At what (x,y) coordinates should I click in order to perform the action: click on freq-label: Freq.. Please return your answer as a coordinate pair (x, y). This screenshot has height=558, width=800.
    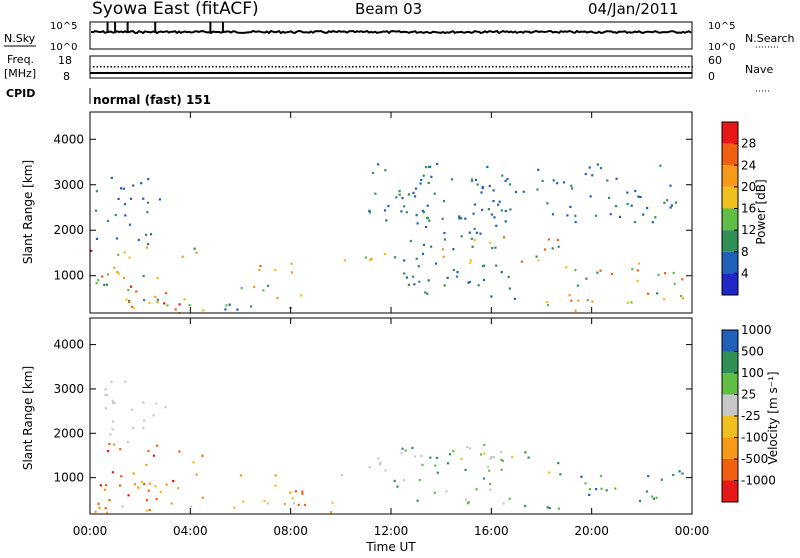
    Looking at the image, I should click on (20, 59).